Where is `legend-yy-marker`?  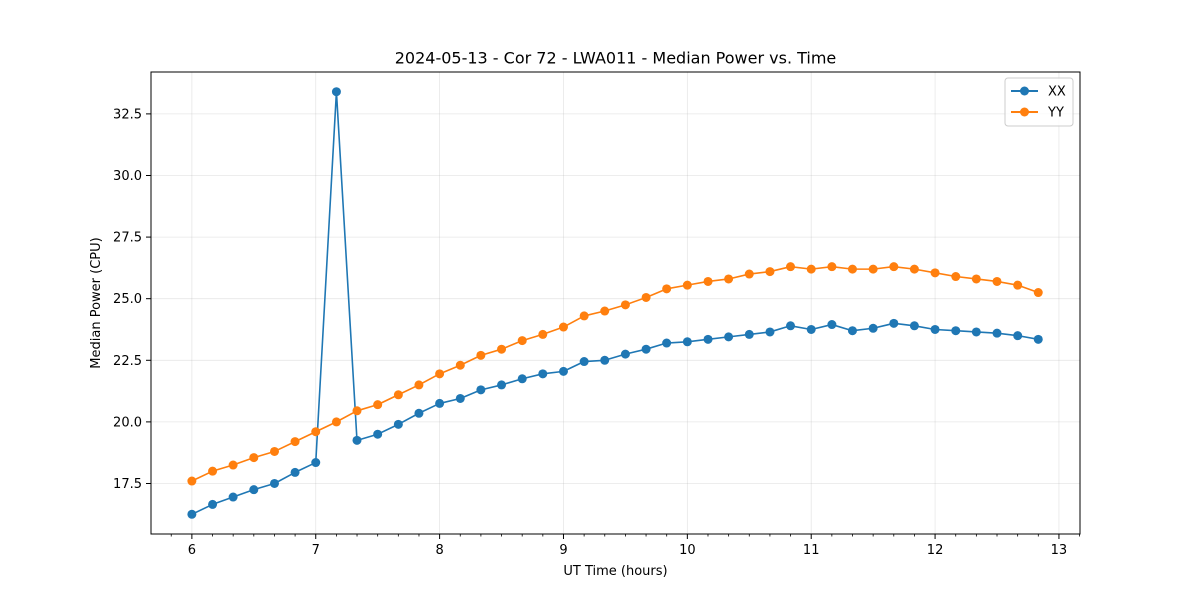 legend-yy-marker is located at coordinates (1024, 112).